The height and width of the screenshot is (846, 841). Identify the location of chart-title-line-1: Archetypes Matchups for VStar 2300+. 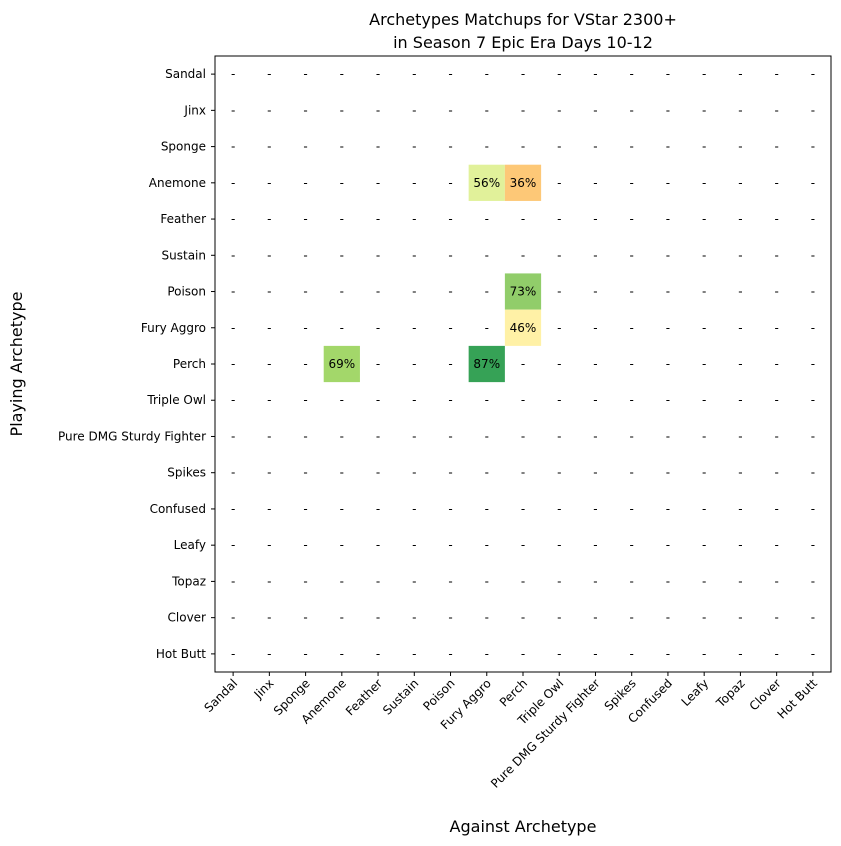
(523, 19).